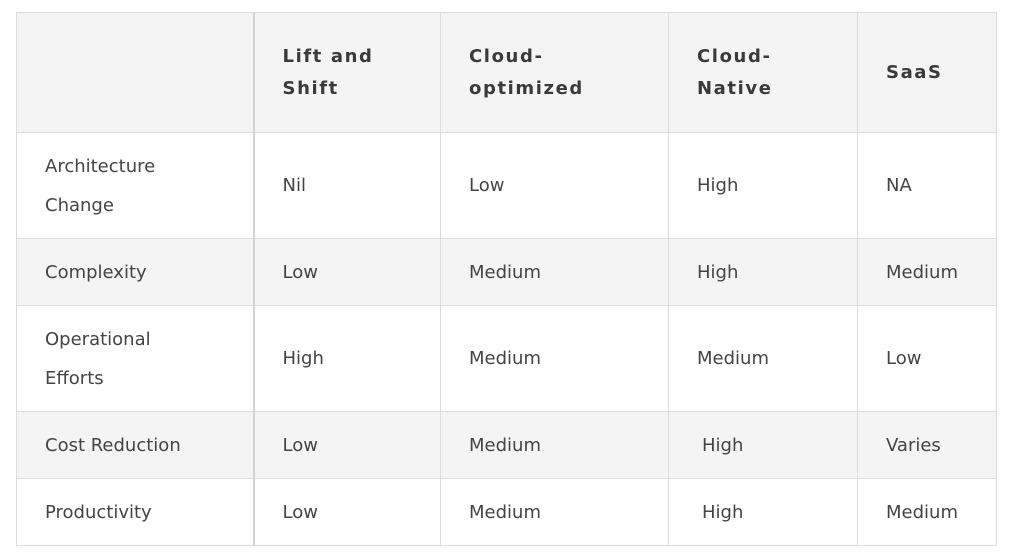 The image size is (1009, 554). I want to click on table-cell: Varies, so click(927, 445).